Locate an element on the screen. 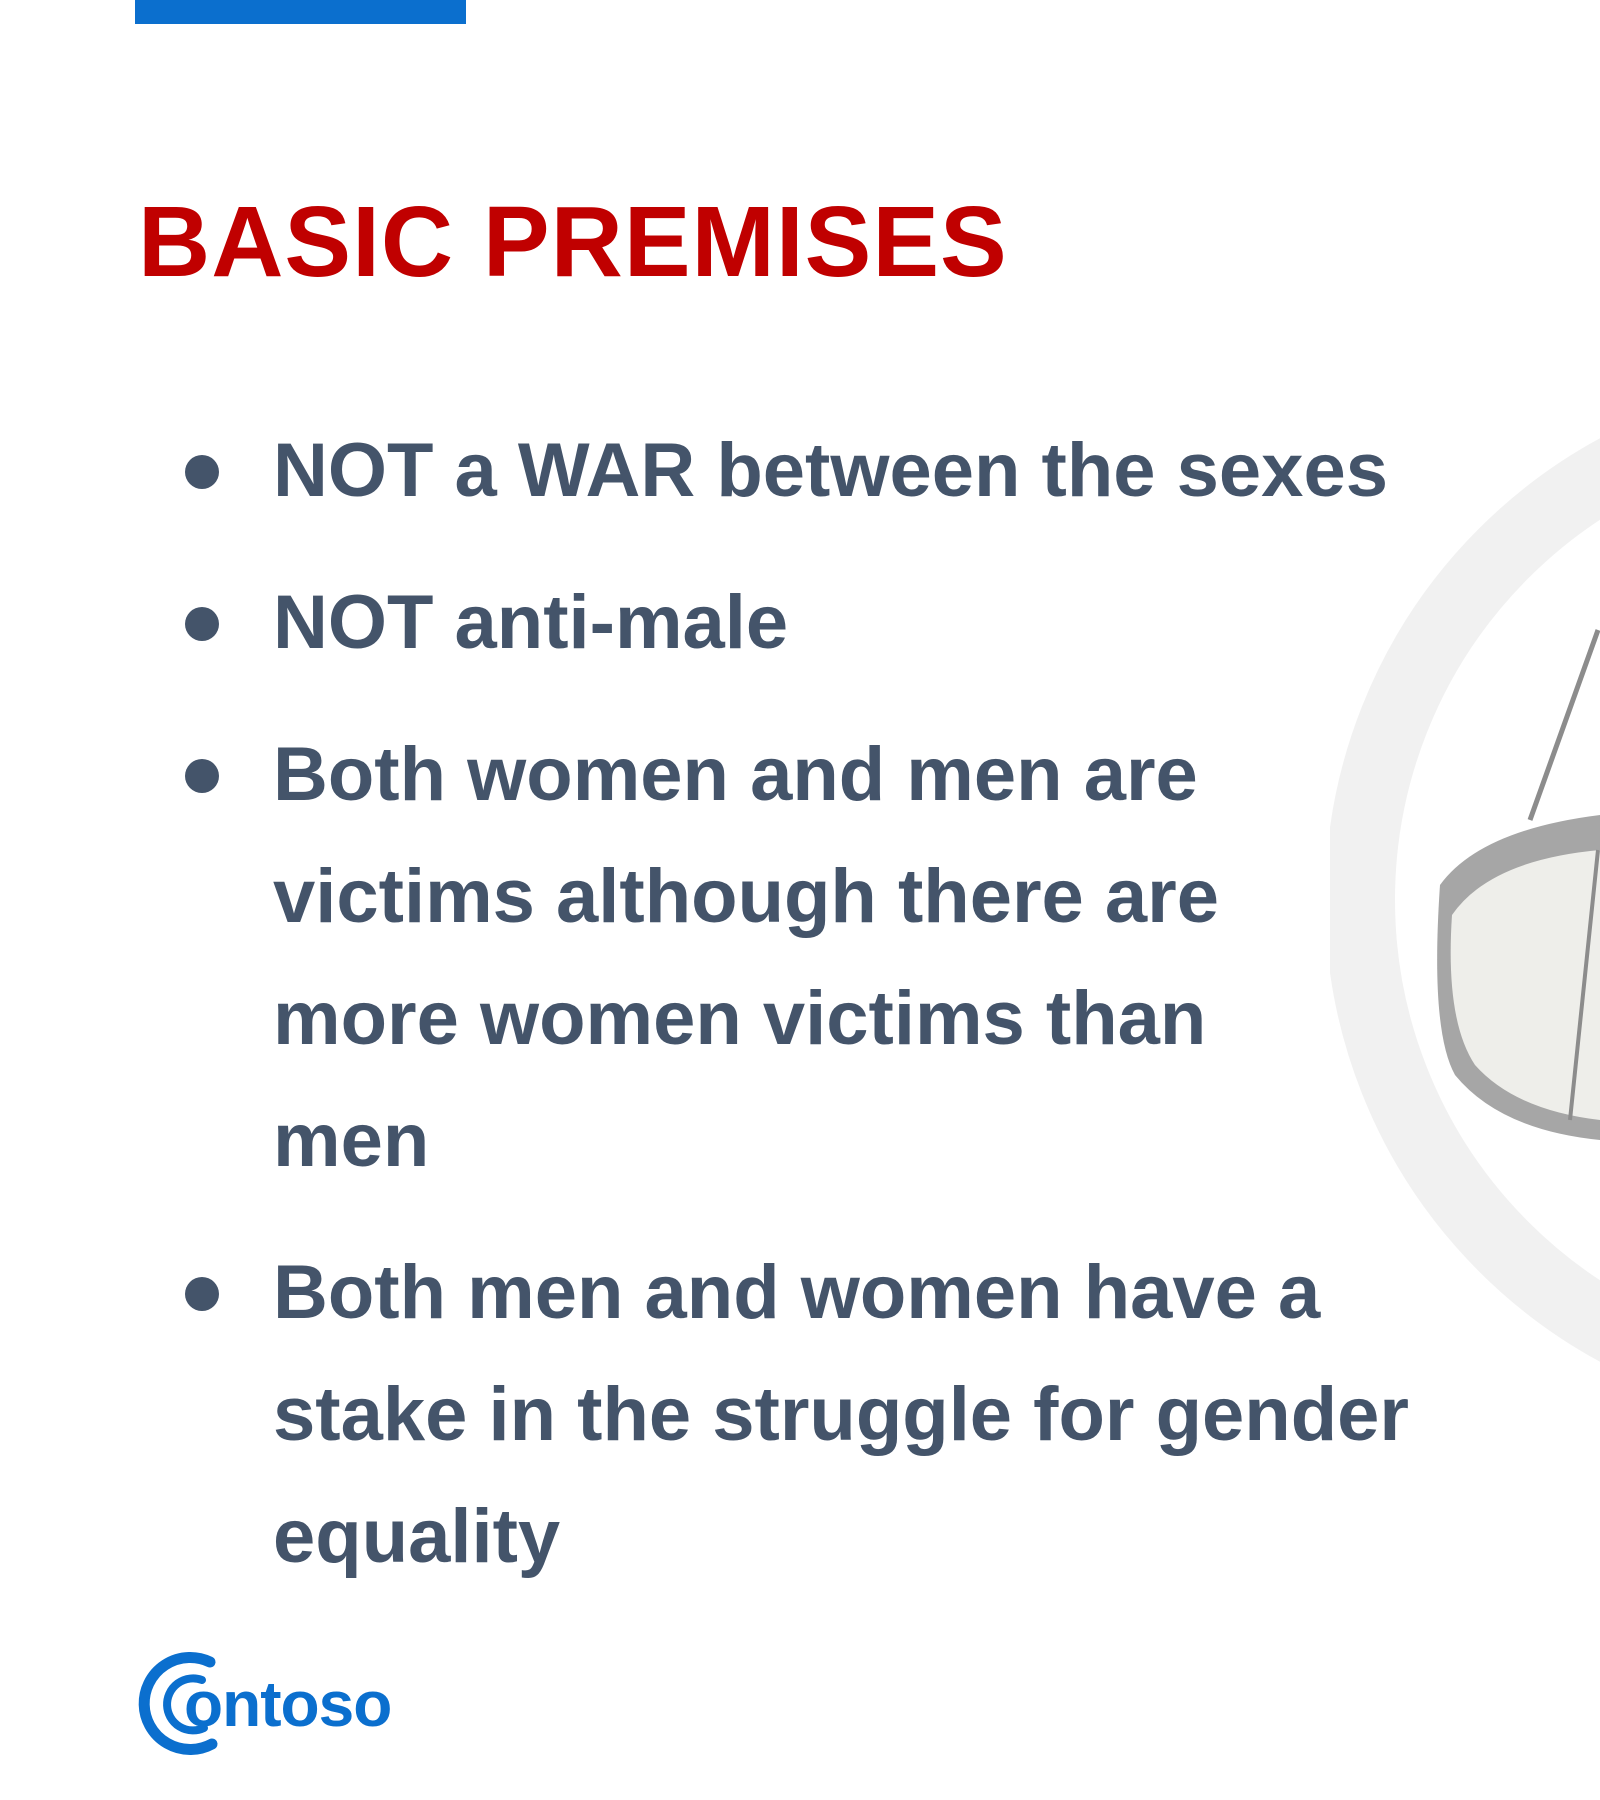  contoso-logo: ontoso is located at coordinates (267, 1703).